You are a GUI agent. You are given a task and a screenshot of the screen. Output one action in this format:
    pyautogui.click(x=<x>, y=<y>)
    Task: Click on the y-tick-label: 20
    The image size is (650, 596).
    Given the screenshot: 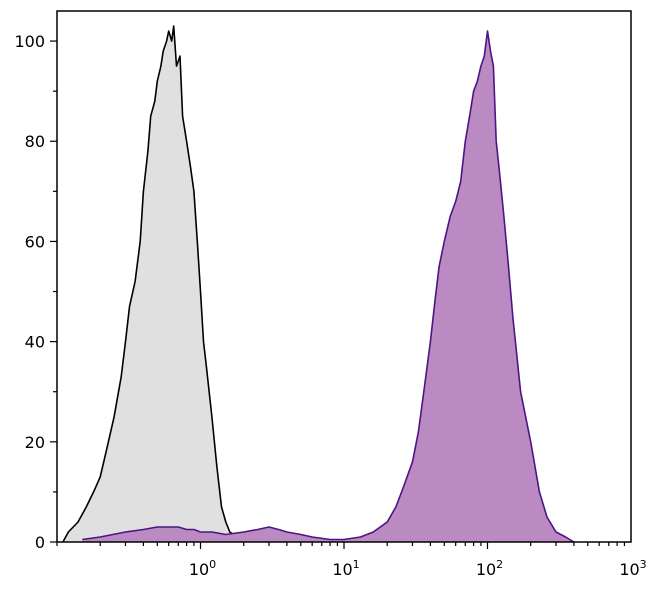 What is the action you would take?
    pyautogui.click(x=35, y=442)
    